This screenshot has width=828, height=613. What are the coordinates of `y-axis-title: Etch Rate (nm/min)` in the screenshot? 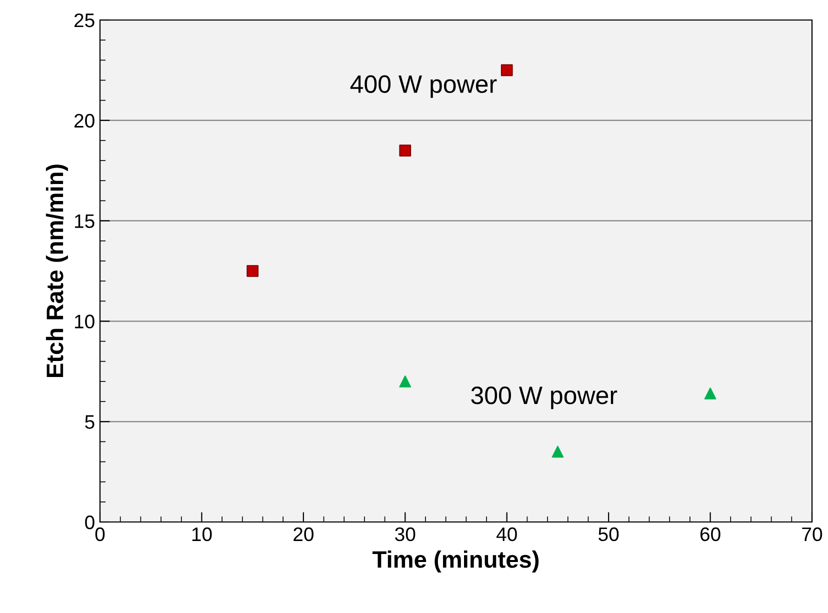 It's located at (57, 270).